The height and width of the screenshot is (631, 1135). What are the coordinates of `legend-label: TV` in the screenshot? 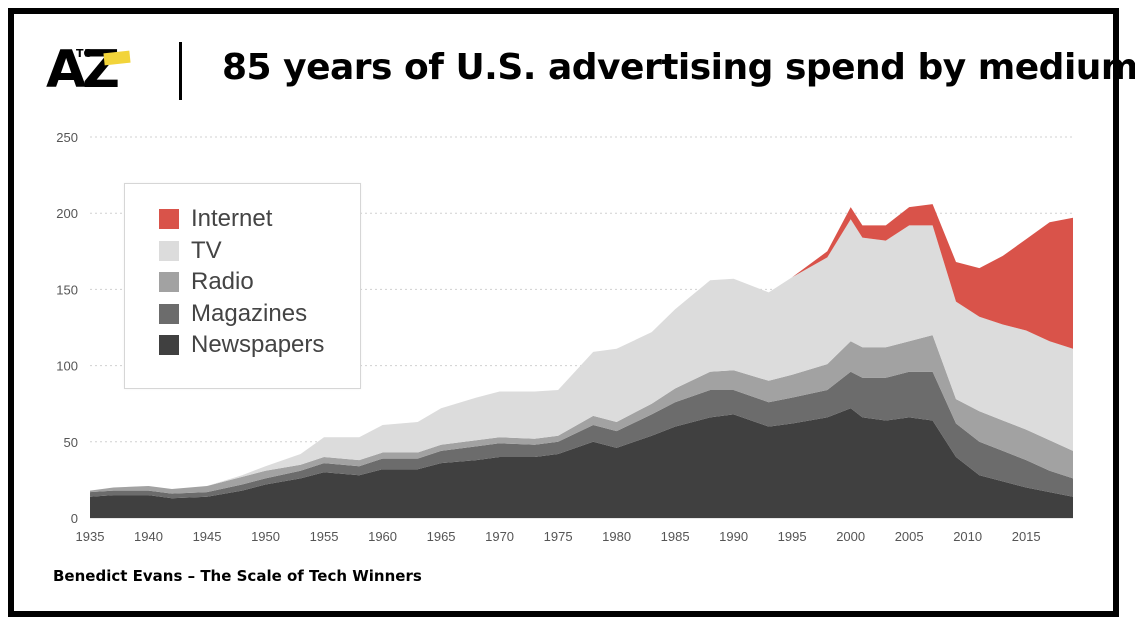 It's located at (206, 250).